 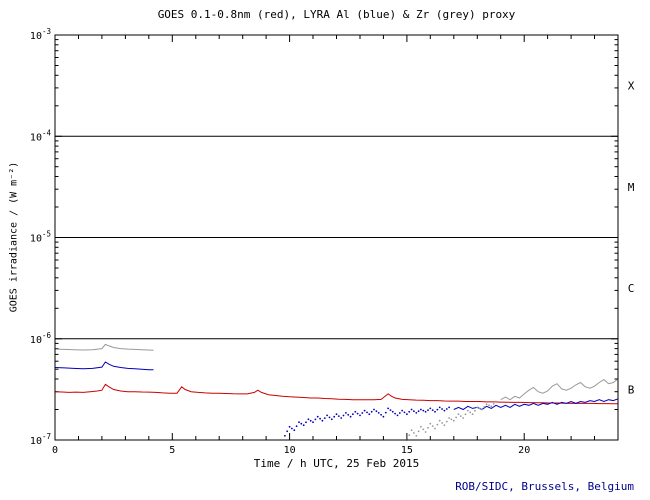 I want to click on svg-text: 10, so click(x=290, y=450).